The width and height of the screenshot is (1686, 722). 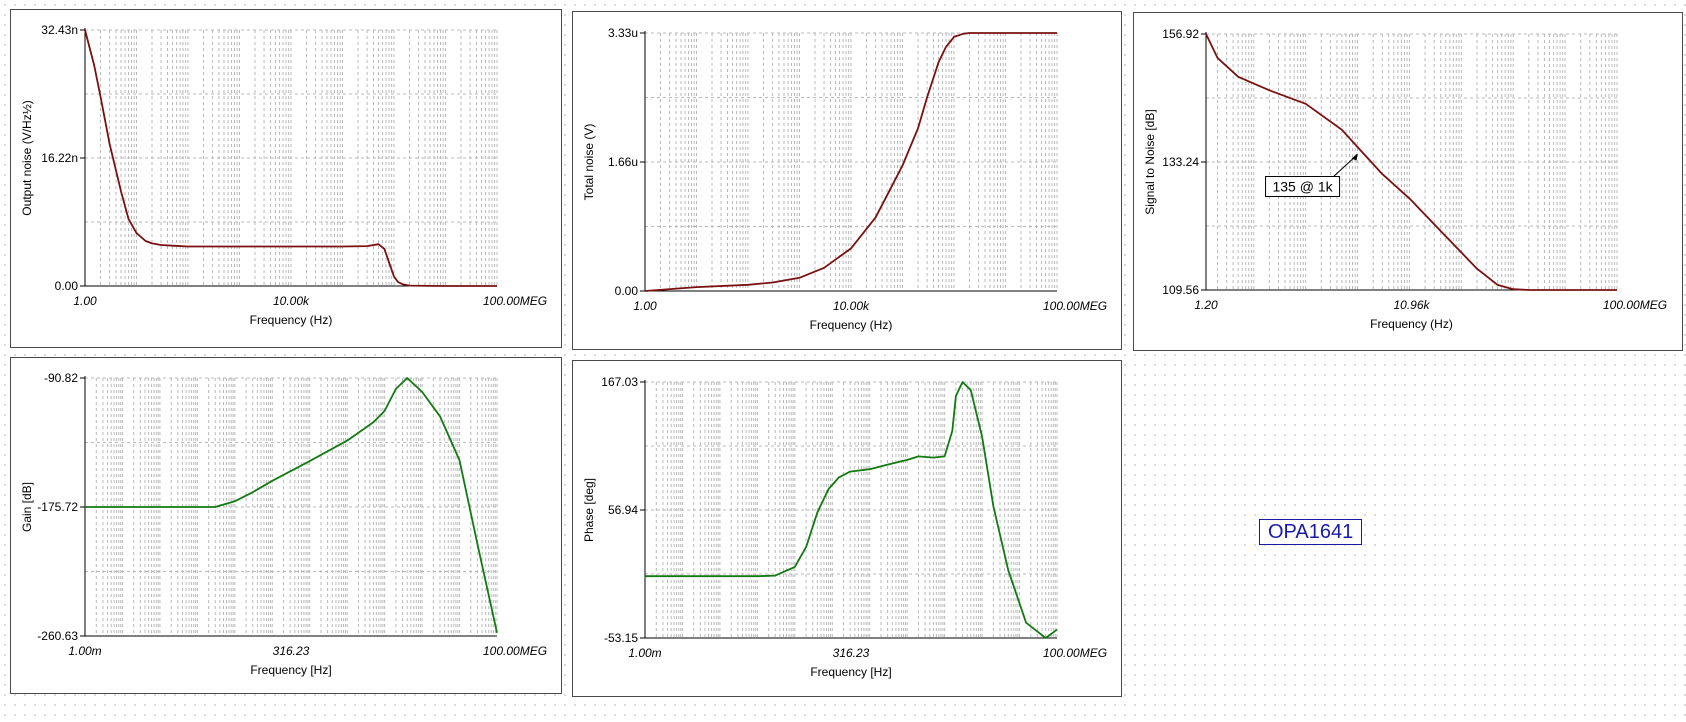 I want to click on annotation-label: 135 @ 1k, so click(x=1302, y=186).